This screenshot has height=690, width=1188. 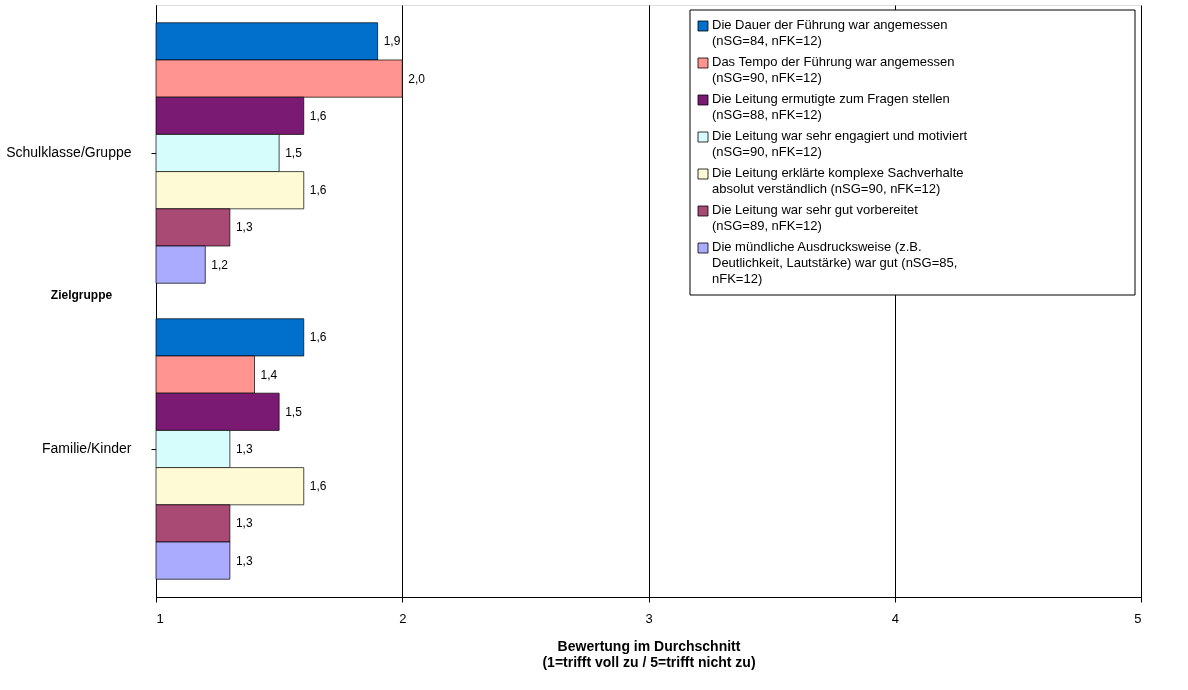 I want to click on x-tick-label: 2, so click(x=403, y=618).